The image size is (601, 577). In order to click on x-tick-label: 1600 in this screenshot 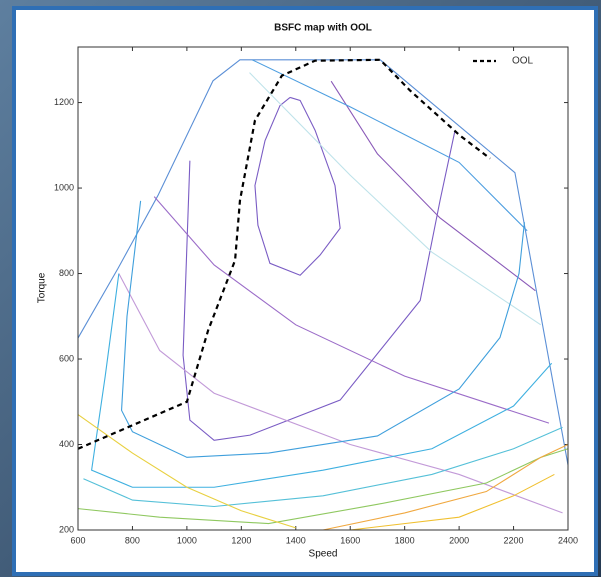, I will do `click(350, 540)`.